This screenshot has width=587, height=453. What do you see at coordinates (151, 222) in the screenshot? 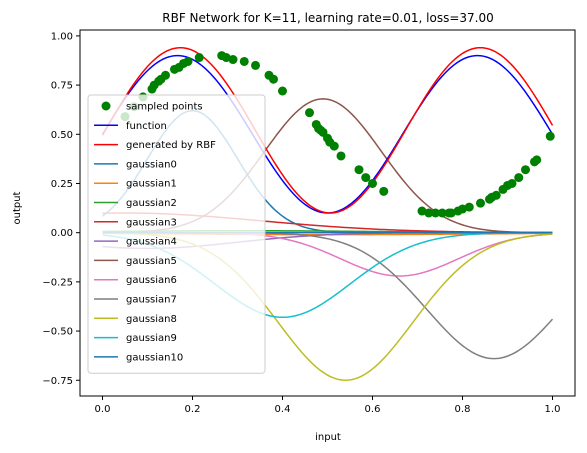
I see `legend-label: gaussian3` at bounding box center [151, 222].